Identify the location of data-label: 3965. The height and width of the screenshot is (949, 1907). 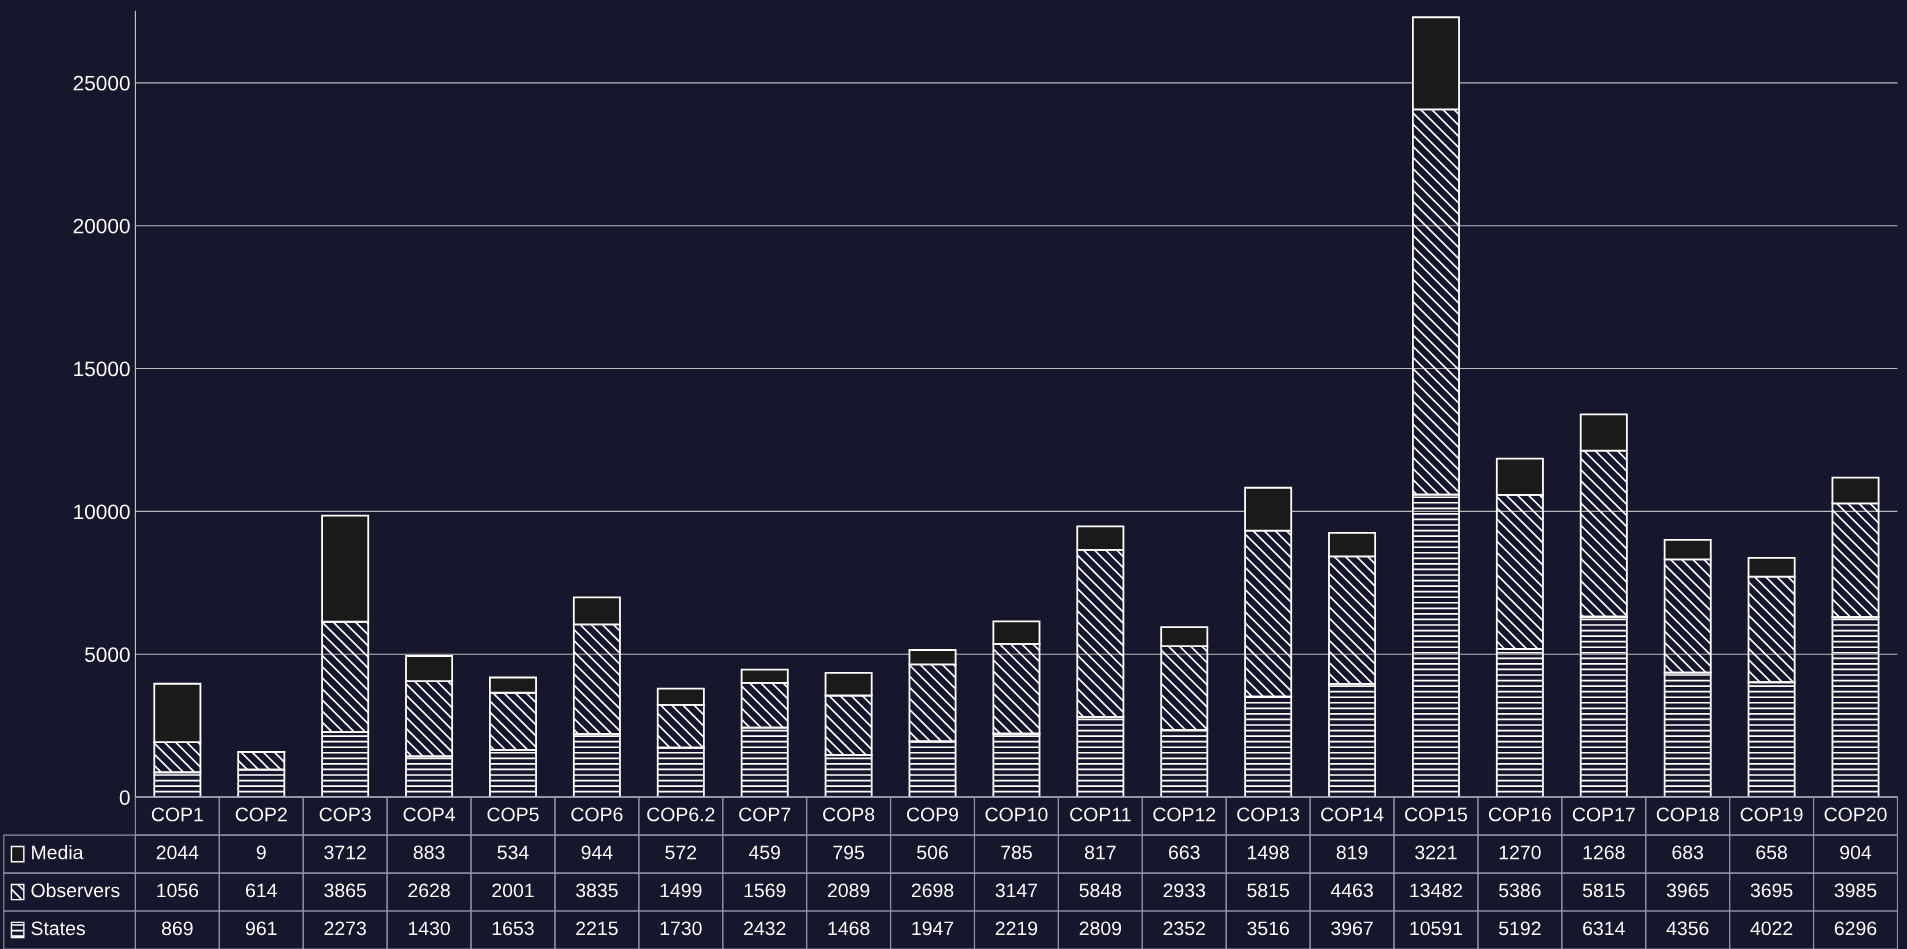
(1687, 890).